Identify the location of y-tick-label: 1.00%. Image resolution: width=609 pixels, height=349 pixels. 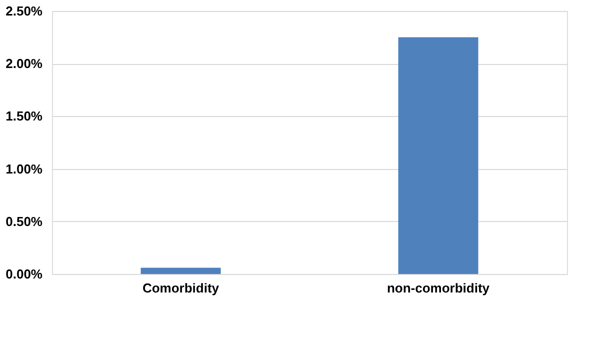
(24, 168).